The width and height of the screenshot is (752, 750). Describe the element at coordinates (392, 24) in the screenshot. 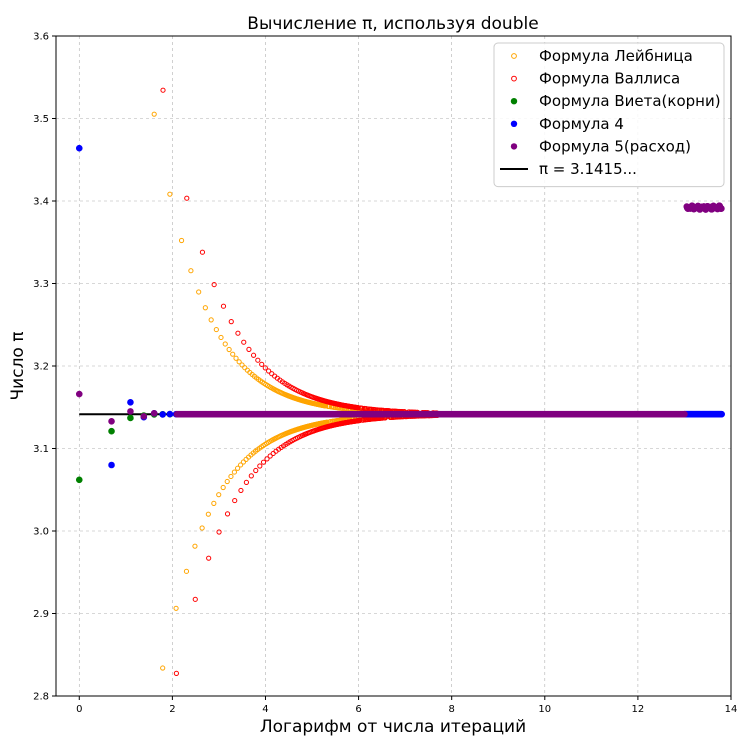

I see `chart-title: Вычисление π, используя double` at that location.